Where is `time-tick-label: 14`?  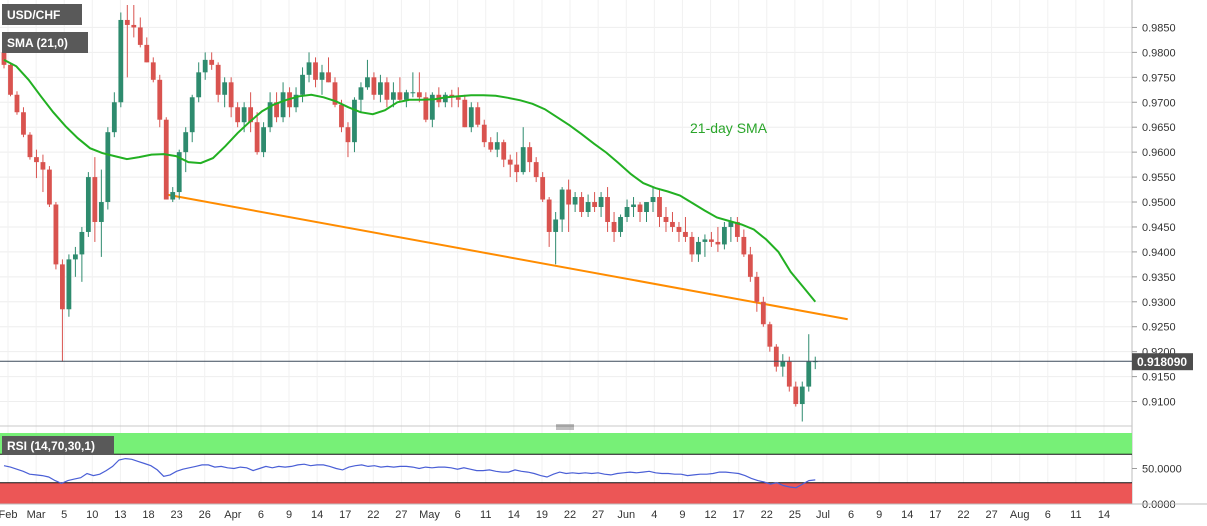
time-tick-label: 14 is located at coordinates (317, 515).